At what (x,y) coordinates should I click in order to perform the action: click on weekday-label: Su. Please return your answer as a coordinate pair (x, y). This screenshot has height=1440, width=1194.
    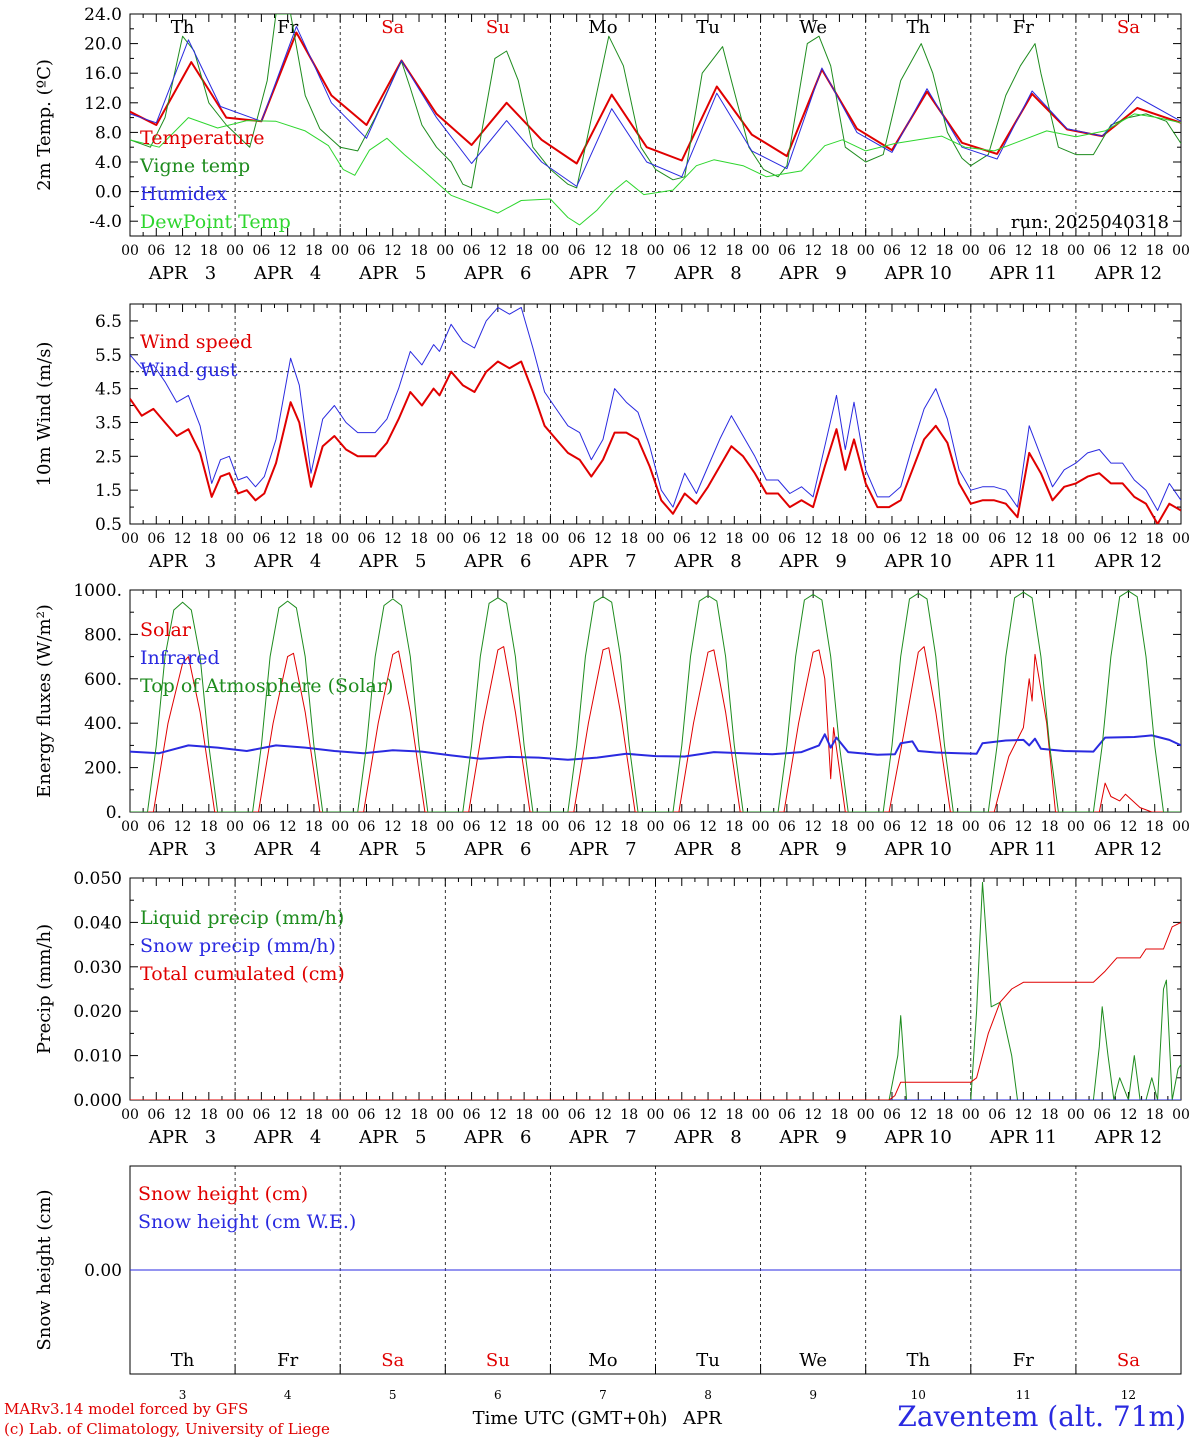
    Looking at the image, I should click on (498, 27).